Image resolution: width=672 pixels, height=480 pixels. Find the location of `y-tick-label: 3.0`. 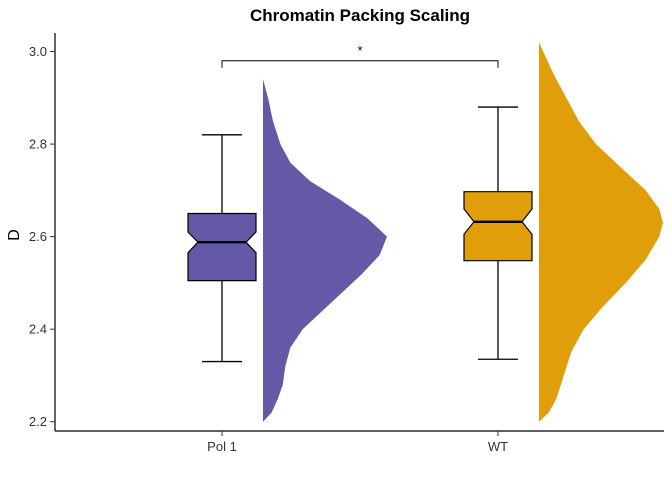

y-tick-label: 3.0 is located at coordinates (38, 51).